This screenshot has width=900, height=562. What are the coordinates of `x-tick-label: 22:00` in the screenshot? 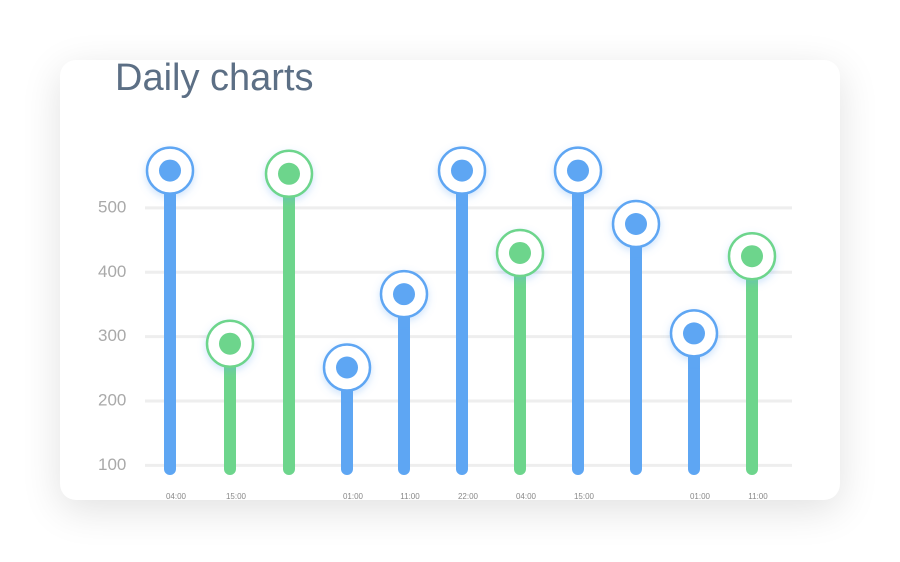 It's located at (468, 496).